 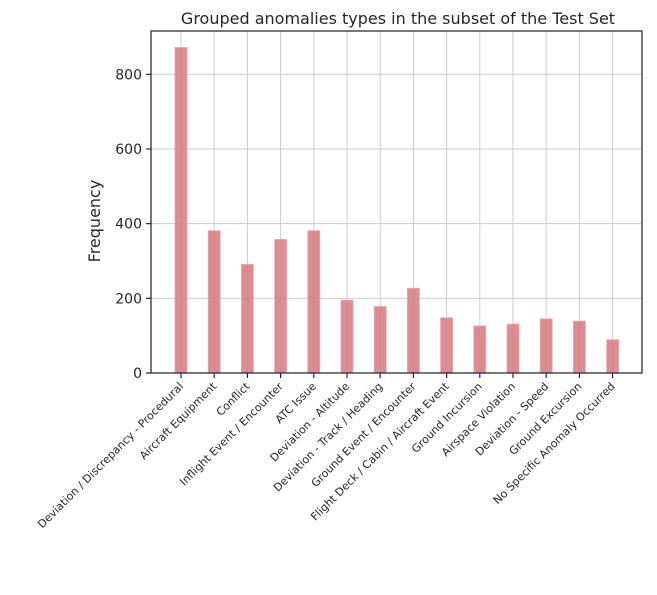 I want to click on y-axis-label: Frequency, so click(x=94, y=221).